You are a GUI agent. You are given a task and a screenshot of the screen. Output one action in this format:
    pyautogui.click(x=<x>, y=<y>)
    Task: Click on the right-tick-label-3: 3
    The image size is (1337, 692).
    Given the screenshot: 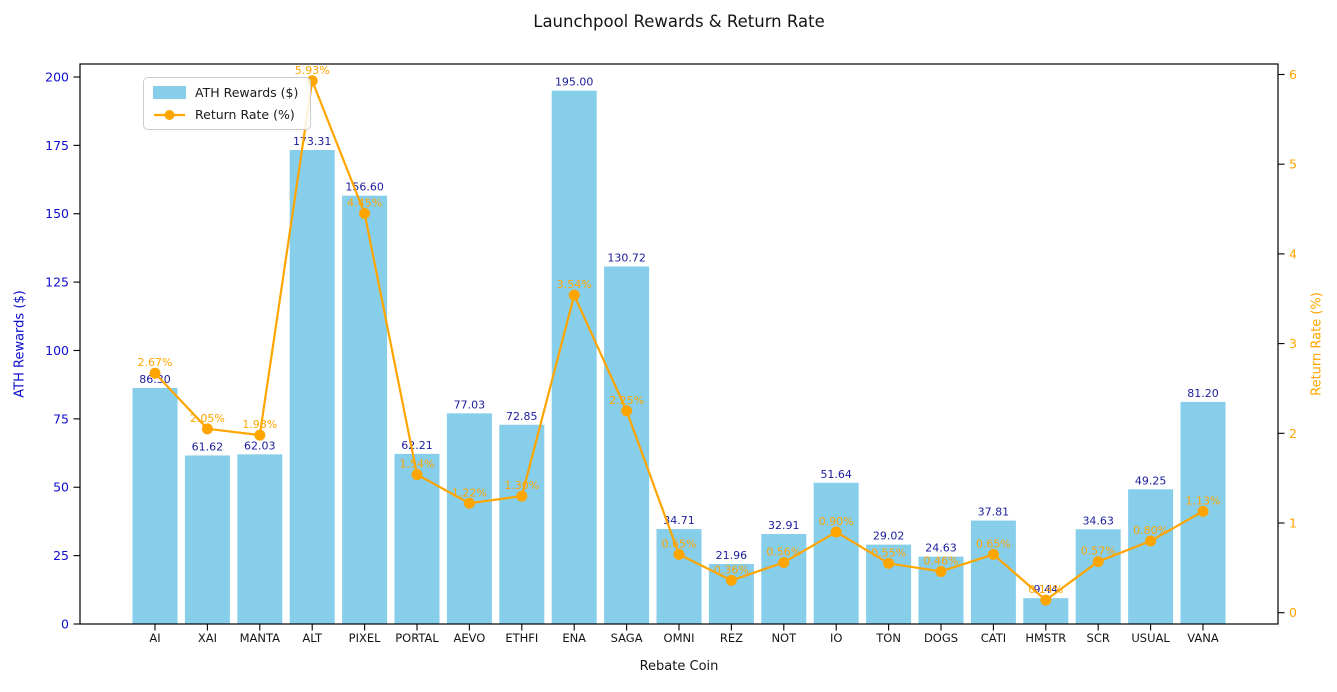 What is the action you would take?
    pyautogui.click(x=1293, y=343)
    